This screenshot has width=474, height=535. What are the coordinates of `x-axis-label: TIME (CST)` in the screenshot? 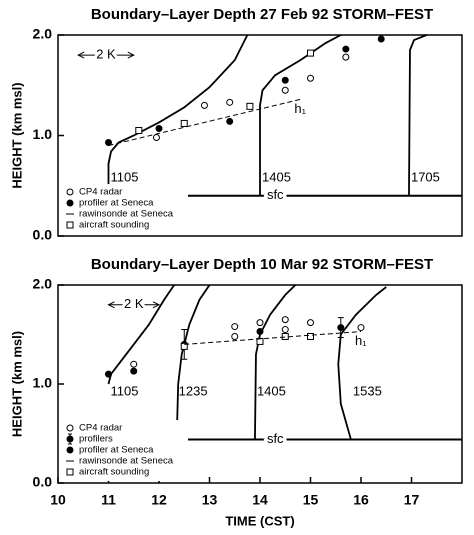 It's located at (259, 520).